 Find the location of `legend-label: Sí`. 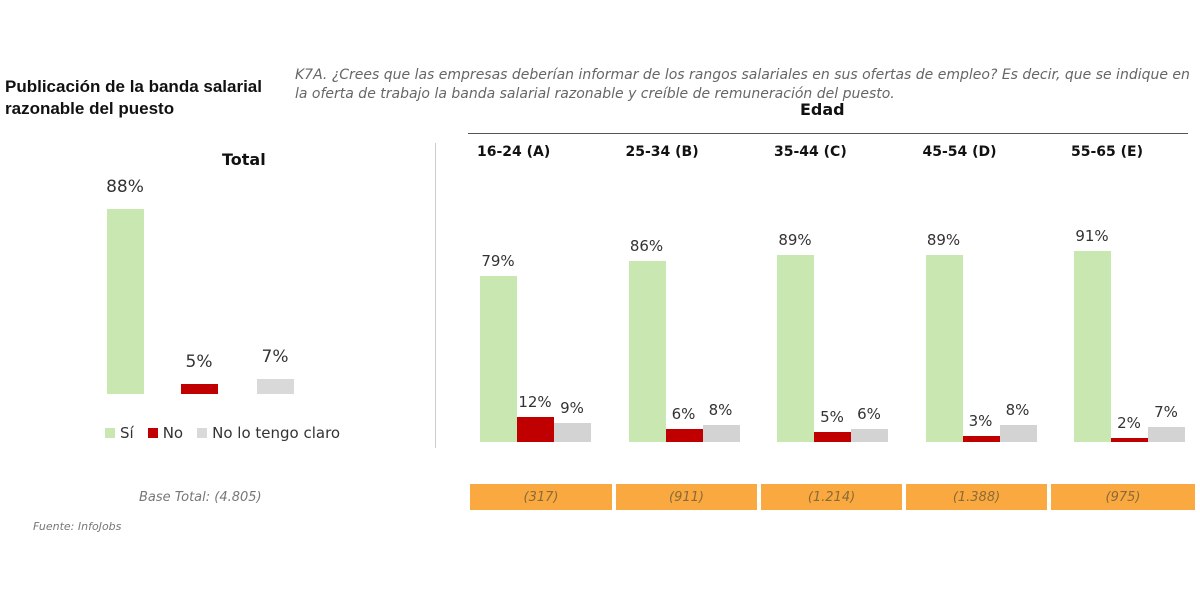

legend-label: Sí is located at coordinates (127, 433).